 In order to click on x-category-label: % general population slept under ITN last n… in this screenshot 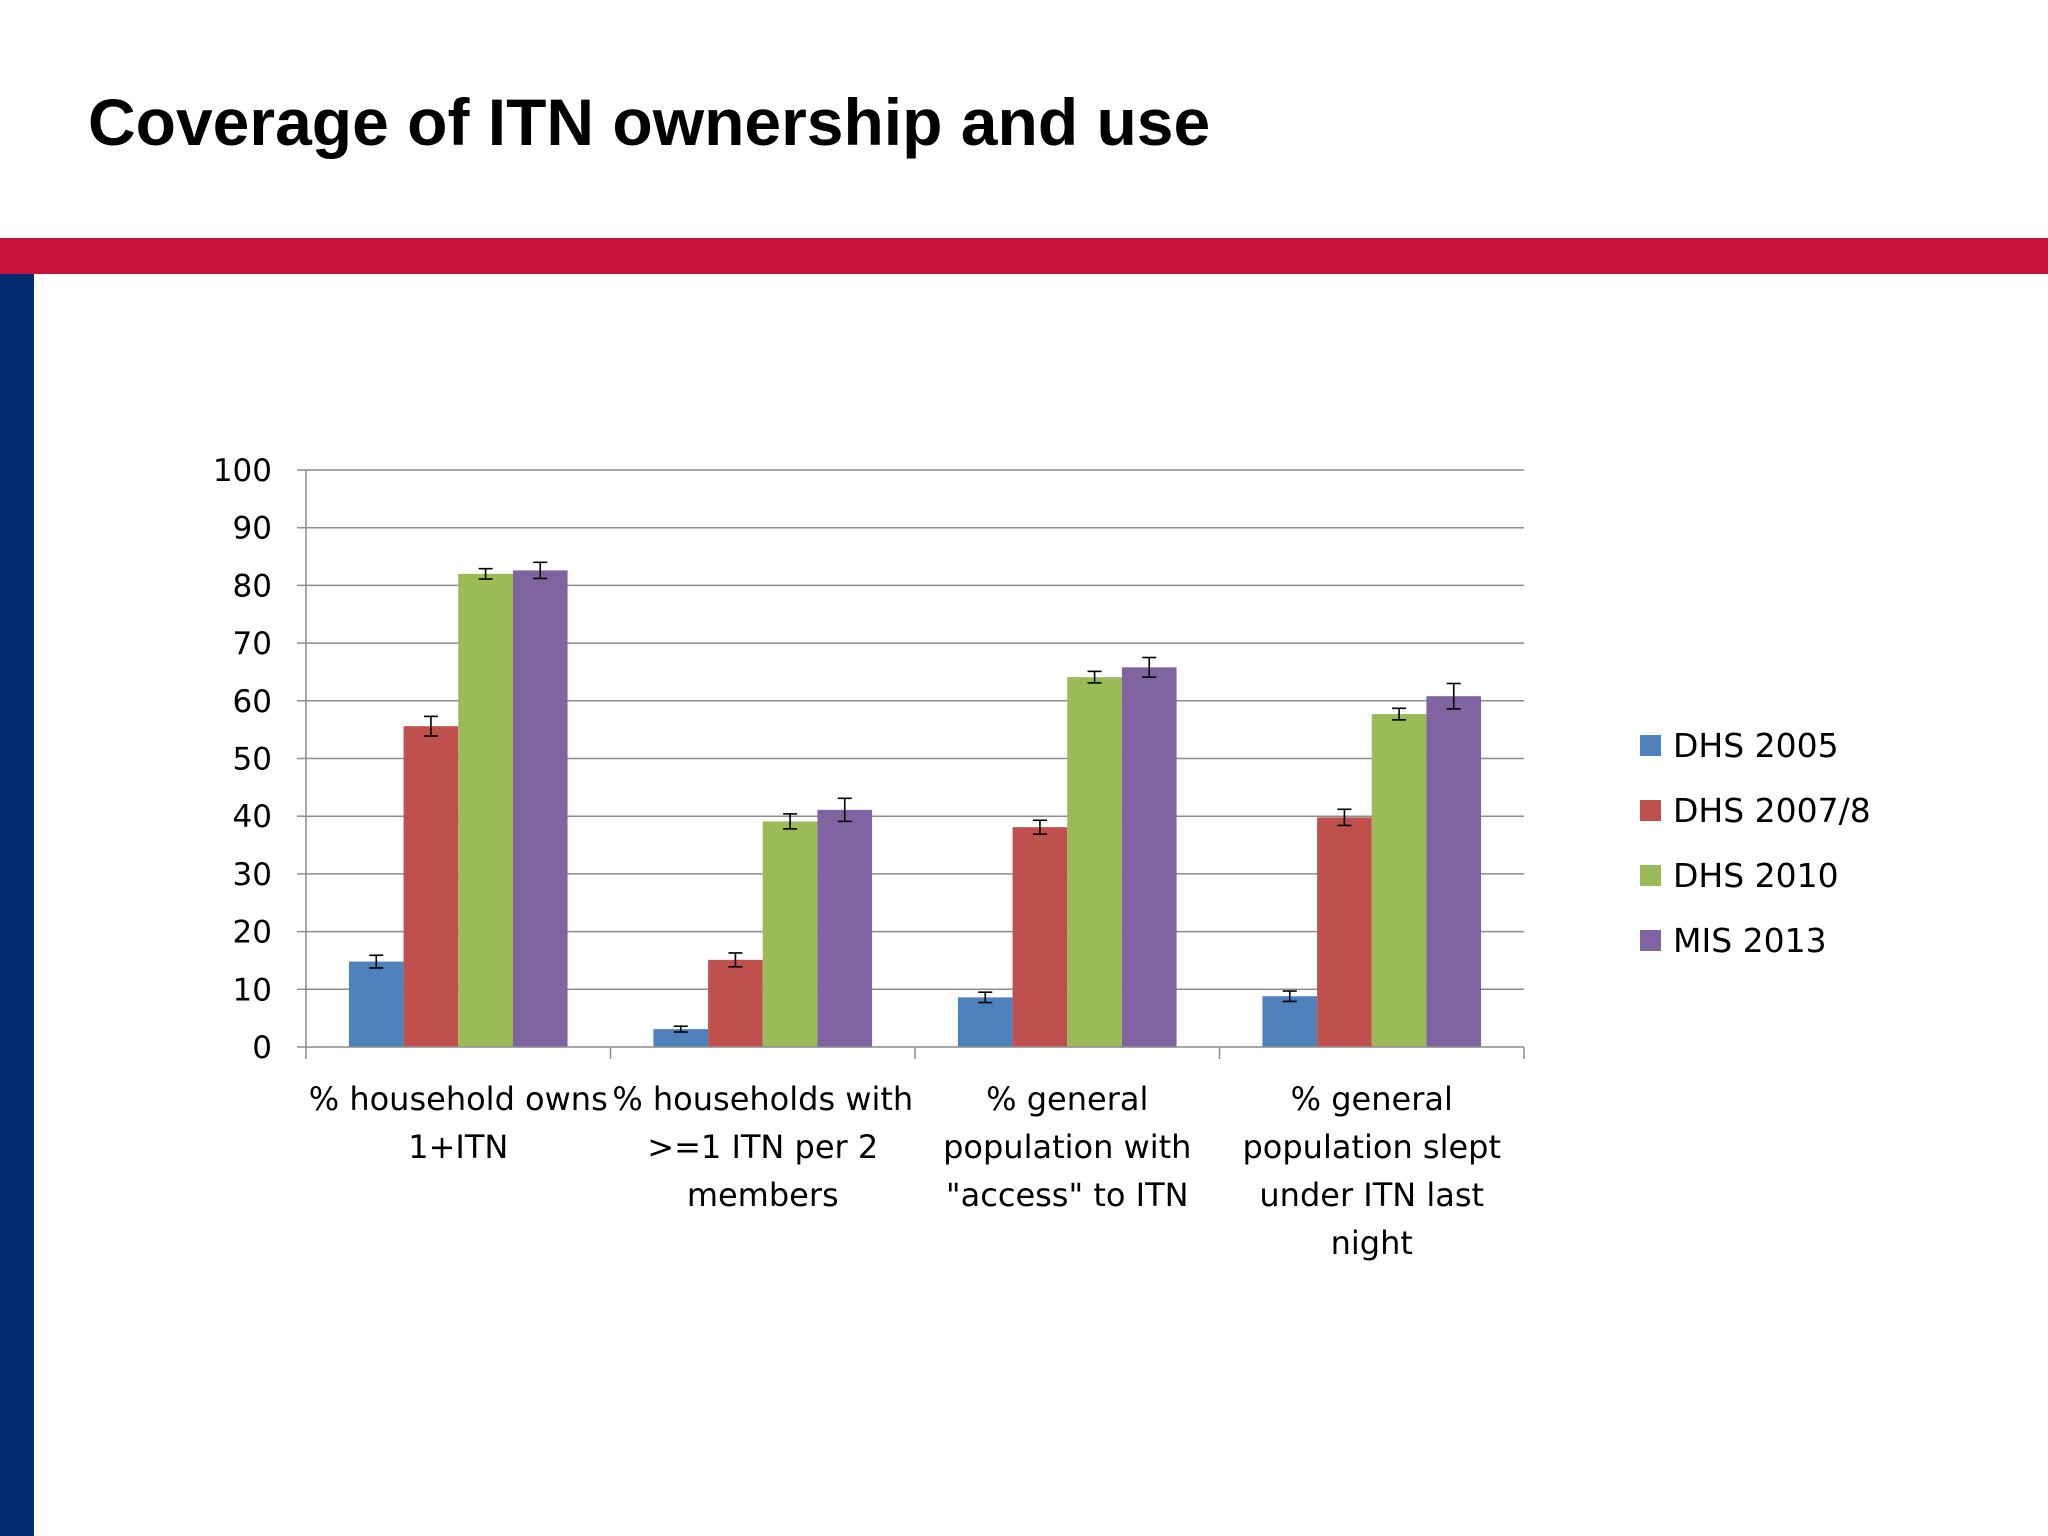, I will do `click(1371, 1171)`.